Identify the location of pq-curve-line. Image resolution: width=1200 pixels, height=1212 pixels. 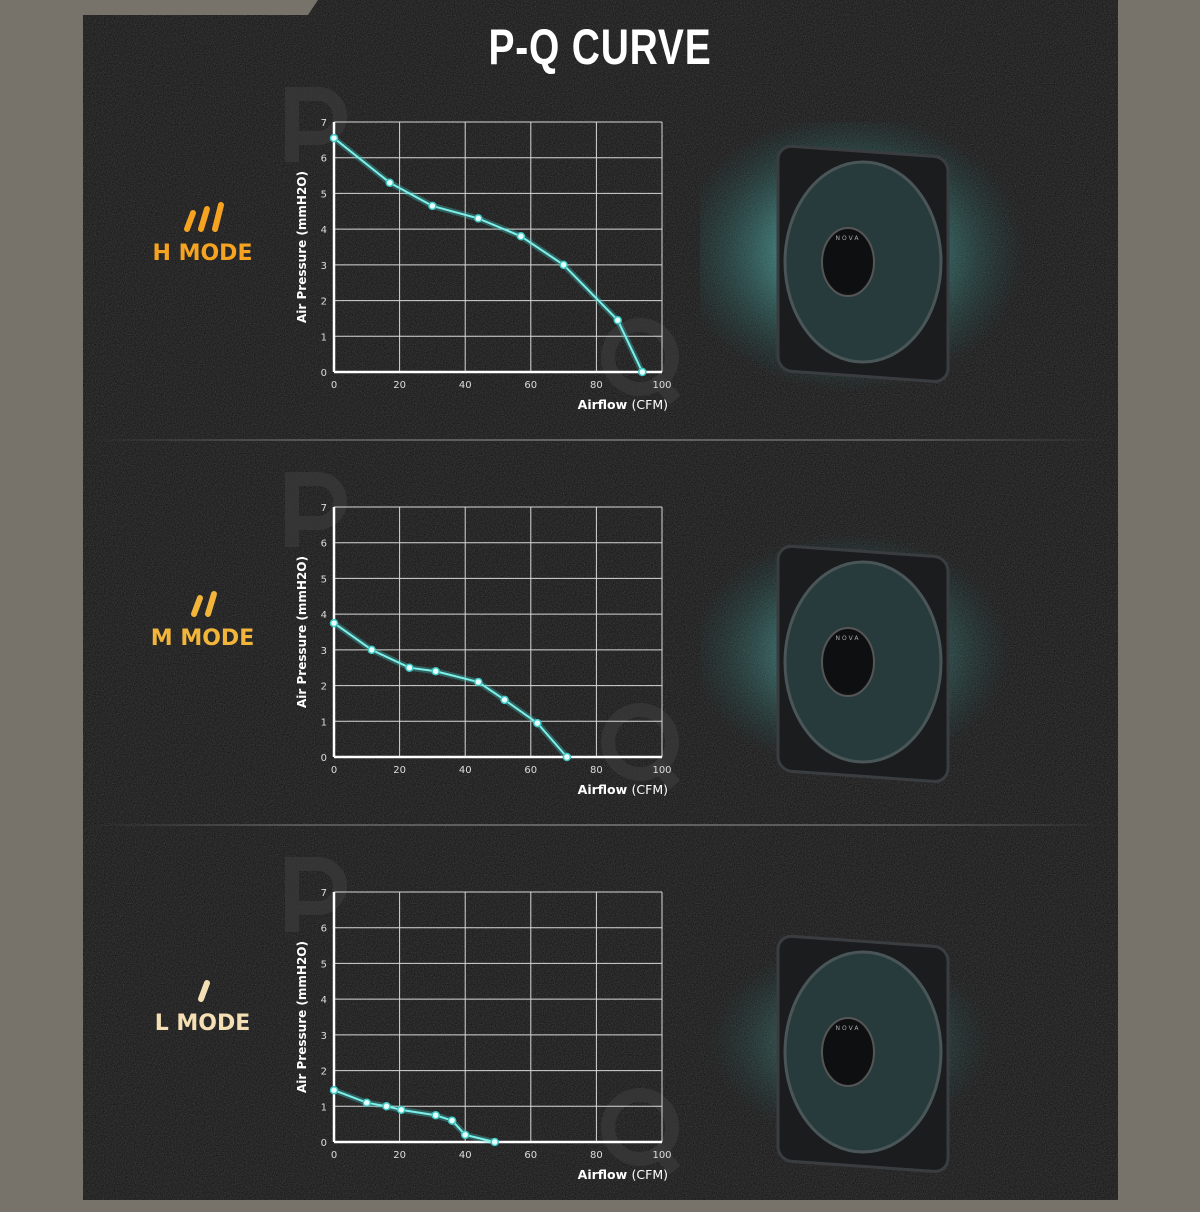
(488, 255).